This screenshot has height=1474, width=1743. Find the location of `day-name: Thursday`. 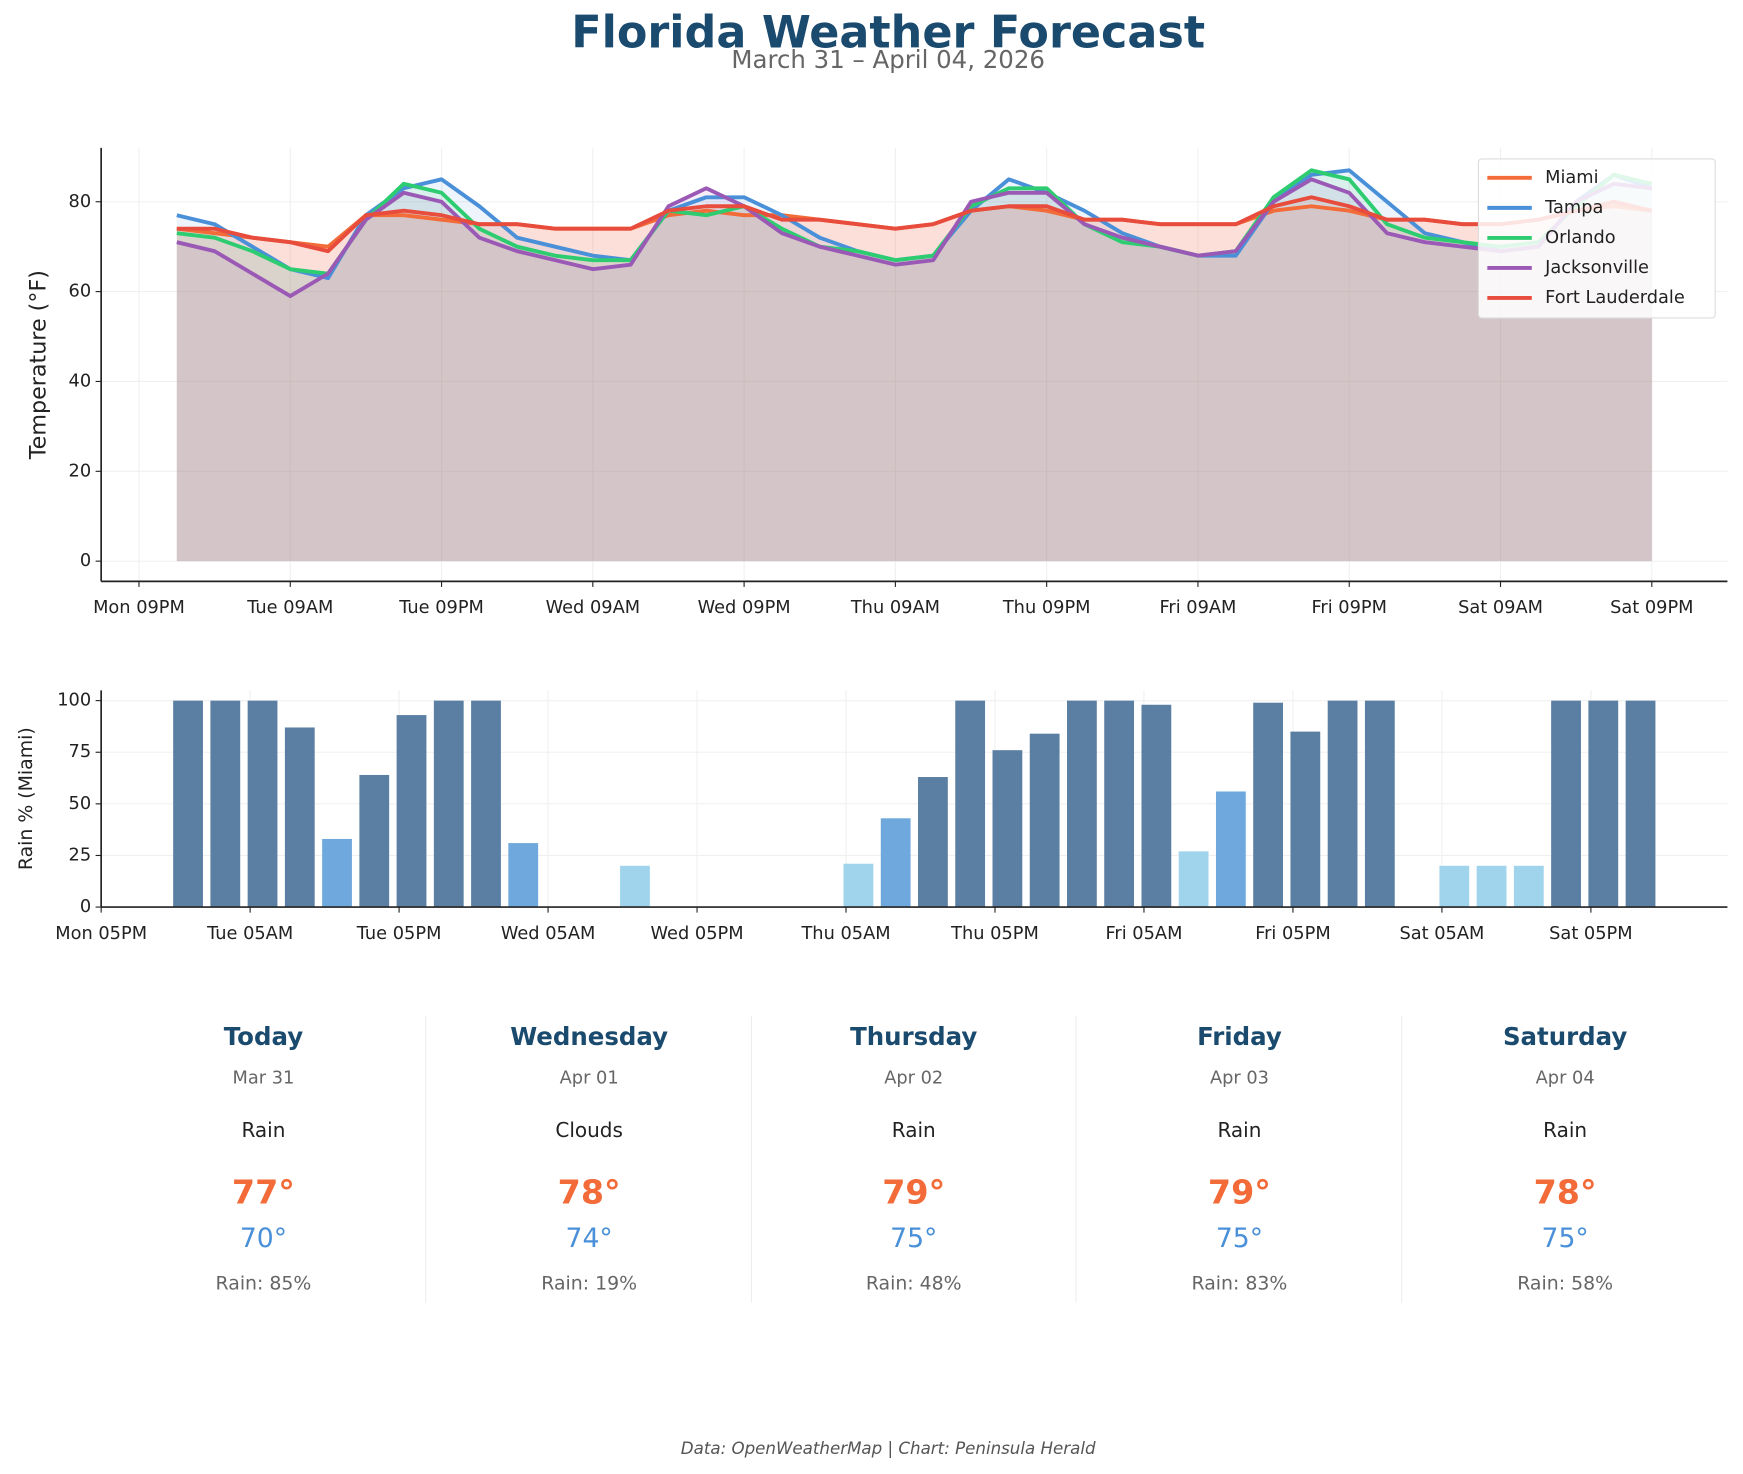

day-name: Thursday is located at coordinates (913, 1036).